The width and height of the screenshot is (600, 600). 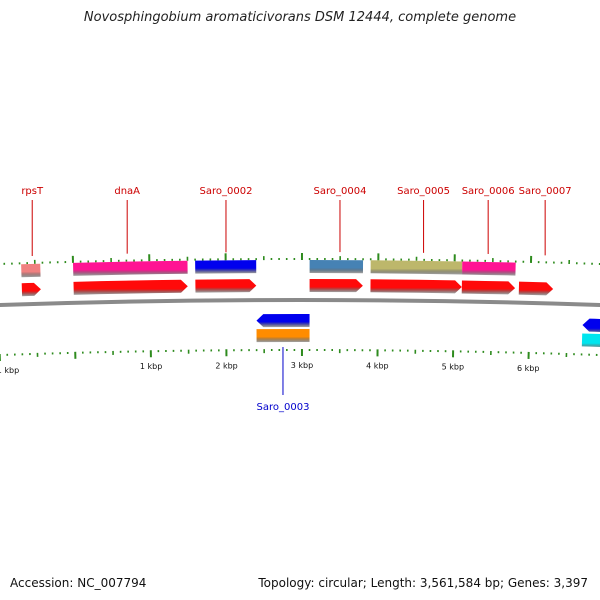 What do you see at coordinates (32, 191) in the screenshot?
I see `feature-label: rpsT` at bounding box center [32, 191].